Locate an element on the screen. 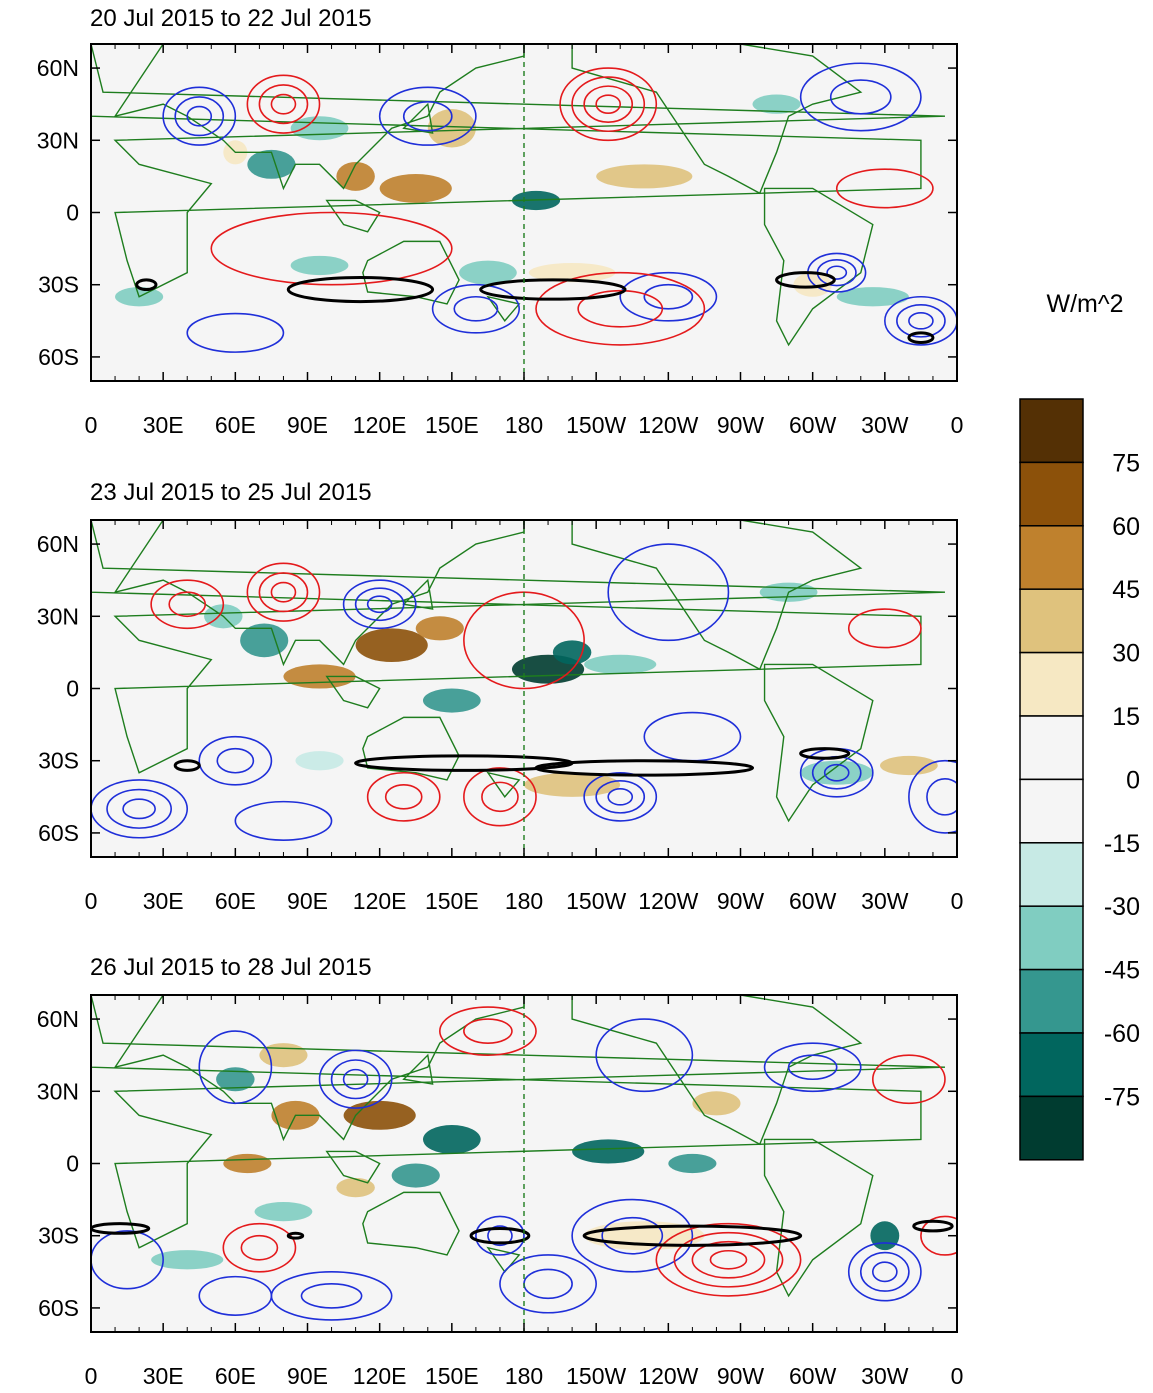 This screenshot has width=1153, height=1393. x-tick-label: 180 is located at coordinates (524, 425).